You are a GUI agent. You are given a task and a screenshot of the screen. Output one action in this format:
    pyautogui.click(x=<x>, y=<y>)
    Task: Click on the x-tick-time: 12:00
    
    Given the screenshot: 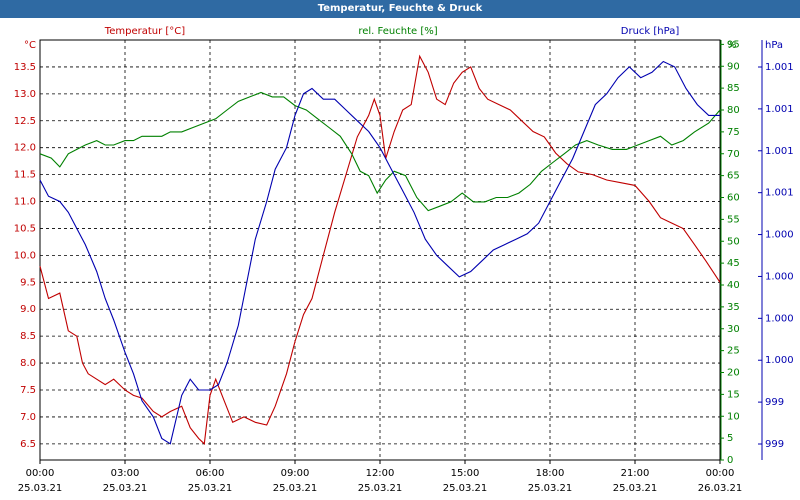 What is the action you would take?
    pyautogui.click(x=380, y=473)
    